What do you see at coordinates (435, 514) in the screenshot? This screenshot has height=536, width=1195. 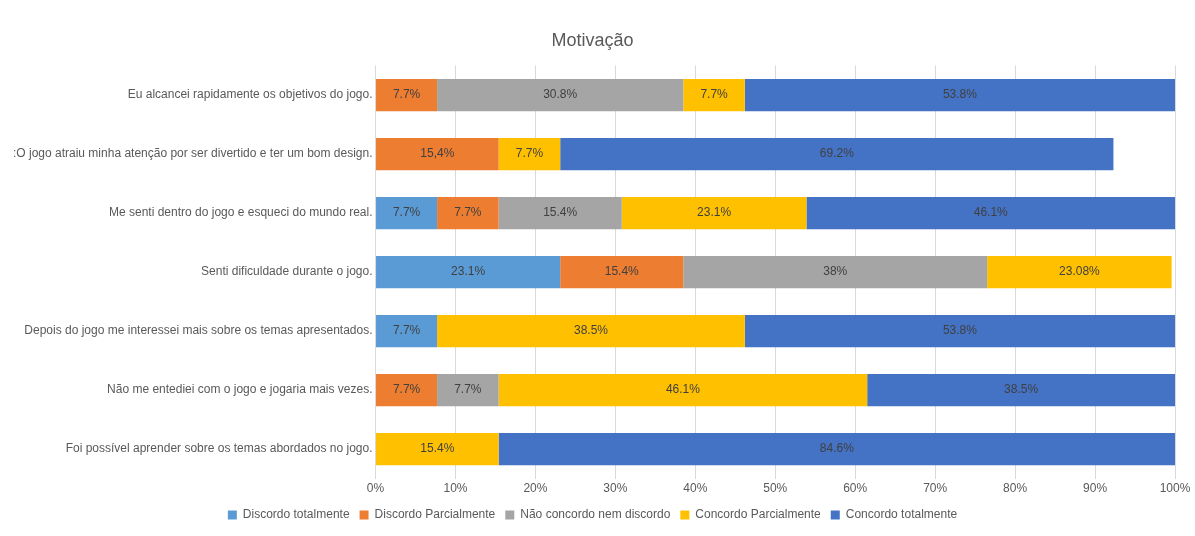 I see `legend-label: Discordo Parcialmente` at bounding box center [435, 514].